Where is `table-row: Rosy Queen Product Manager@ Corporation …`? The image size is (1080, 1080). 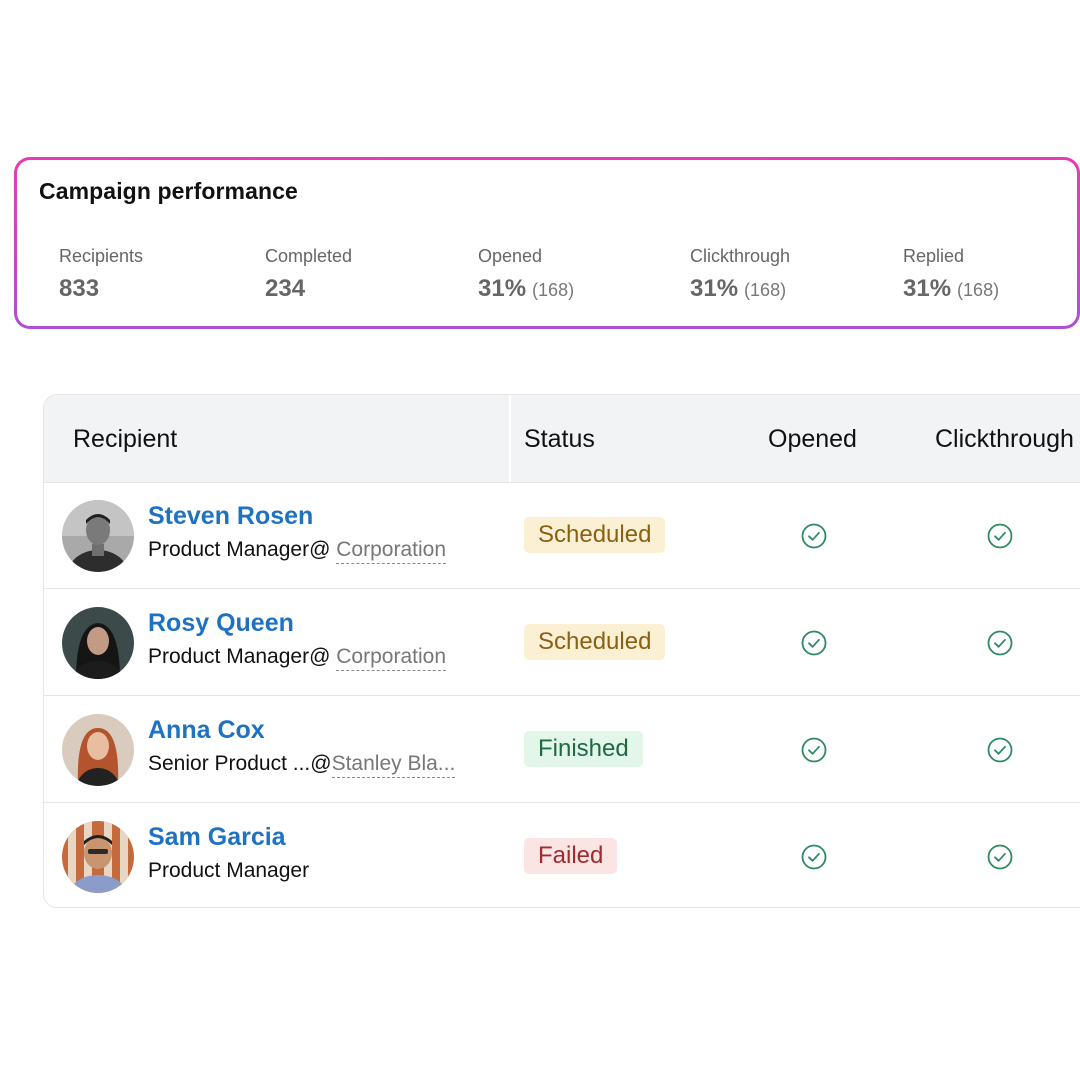 table-row: Rosy Queen Product Manager@ Corporation … is located at coordinates (562, 642).